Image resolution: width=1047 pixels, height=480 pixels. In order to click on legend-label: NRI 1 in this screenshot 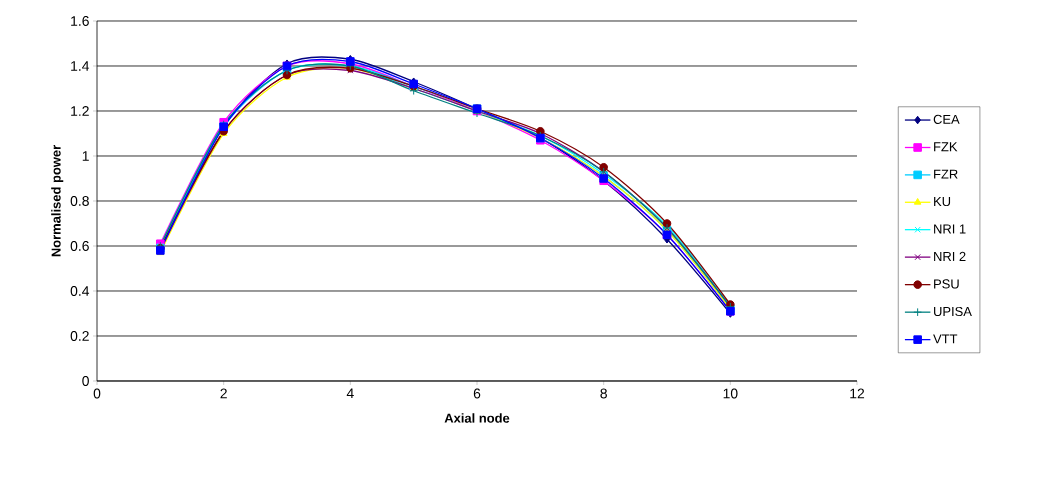, I will do `click(950, 229)`.